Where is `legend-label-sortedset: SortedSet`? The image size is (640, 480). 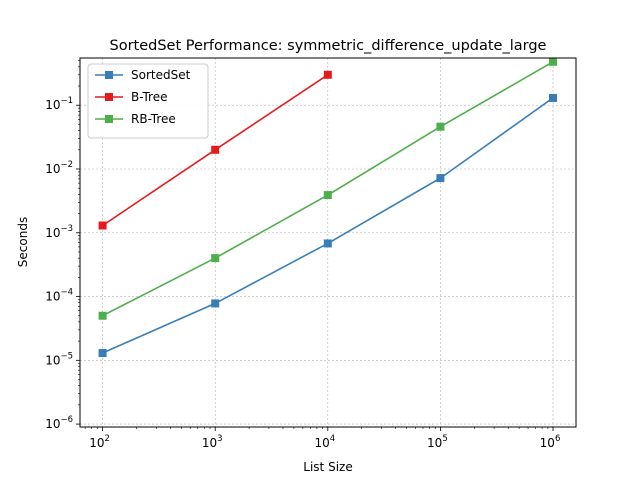
legend-label-sortedset: SortedSet is located at coordinates (161, 75).